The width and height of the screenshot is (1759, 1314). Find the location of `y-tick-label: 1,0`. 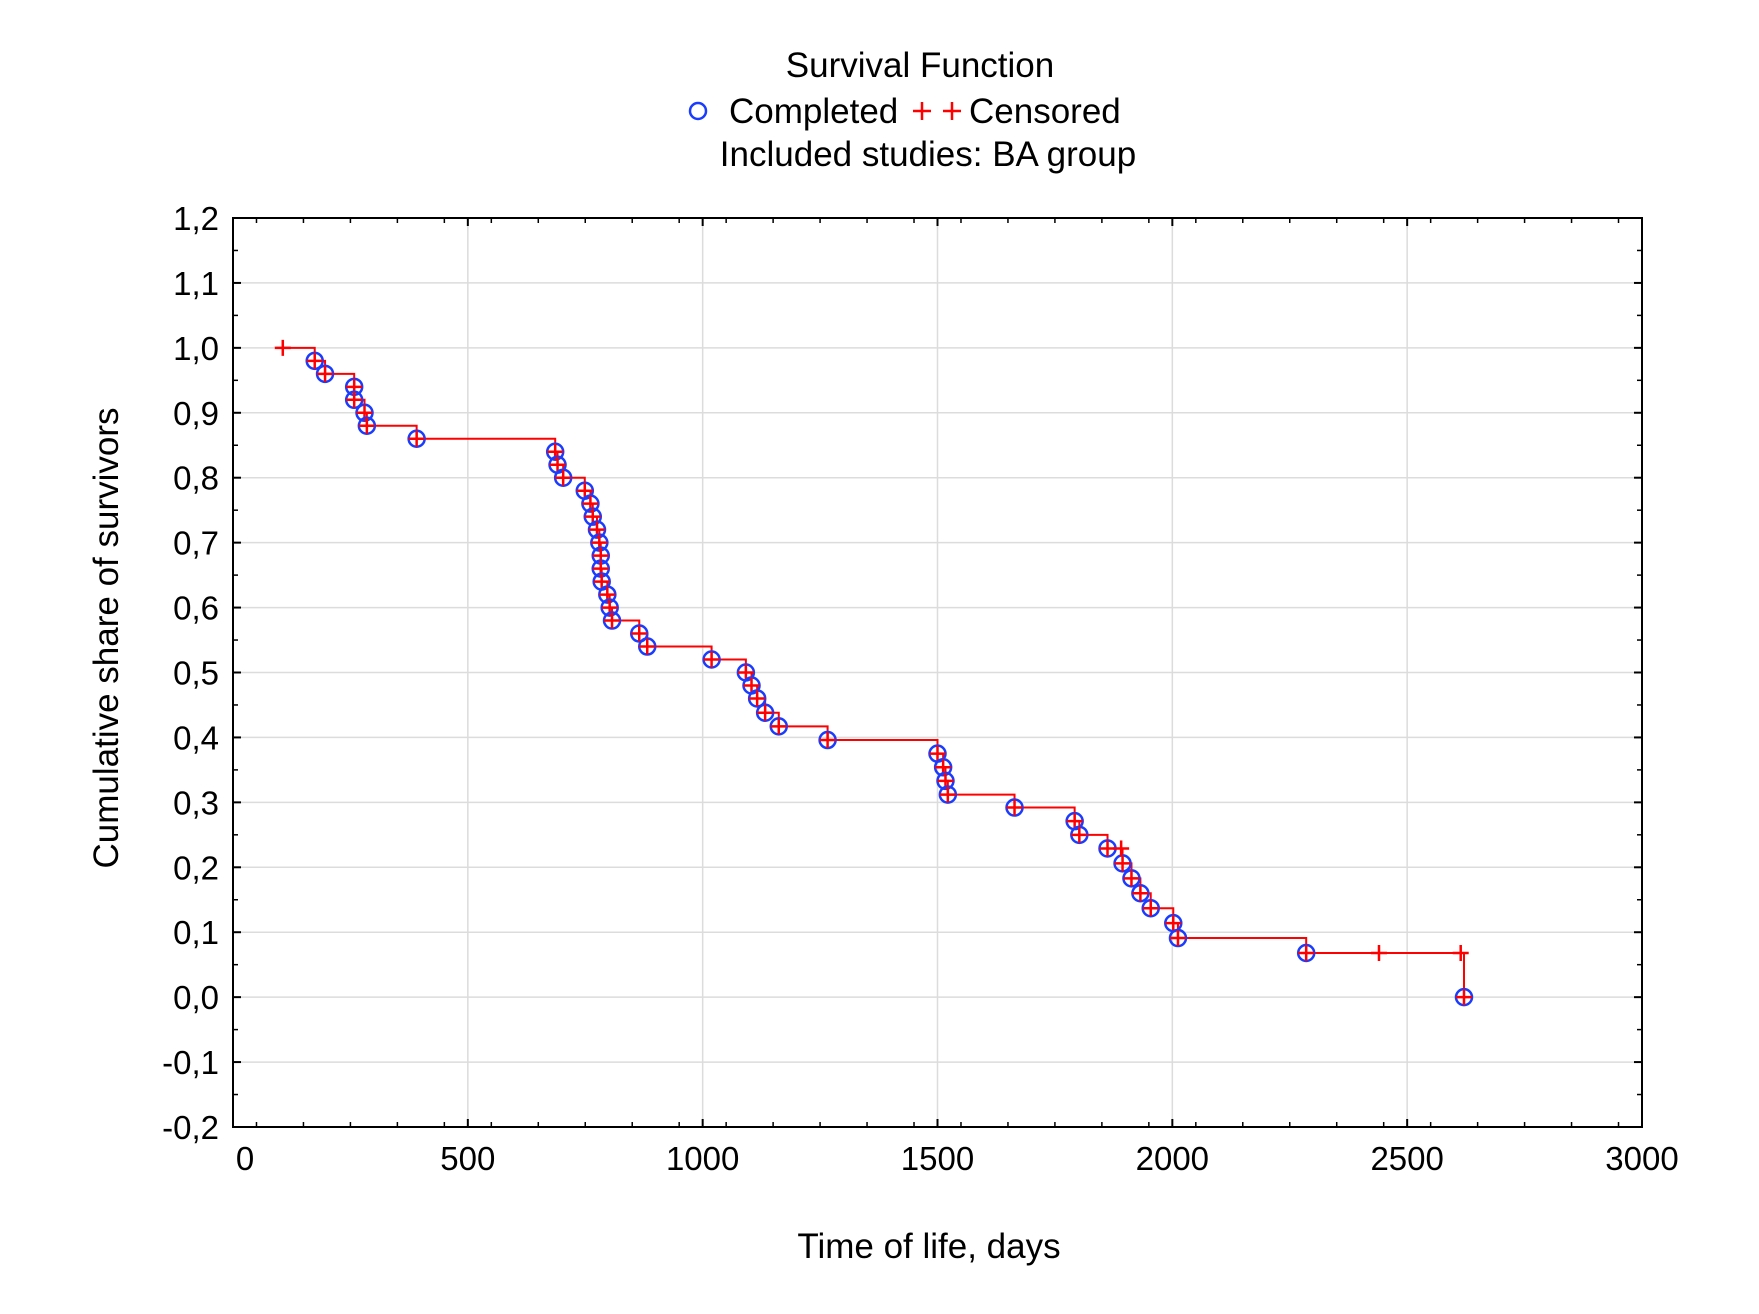

y-tick-label: 1,0 is located at coordinates (196, 348).